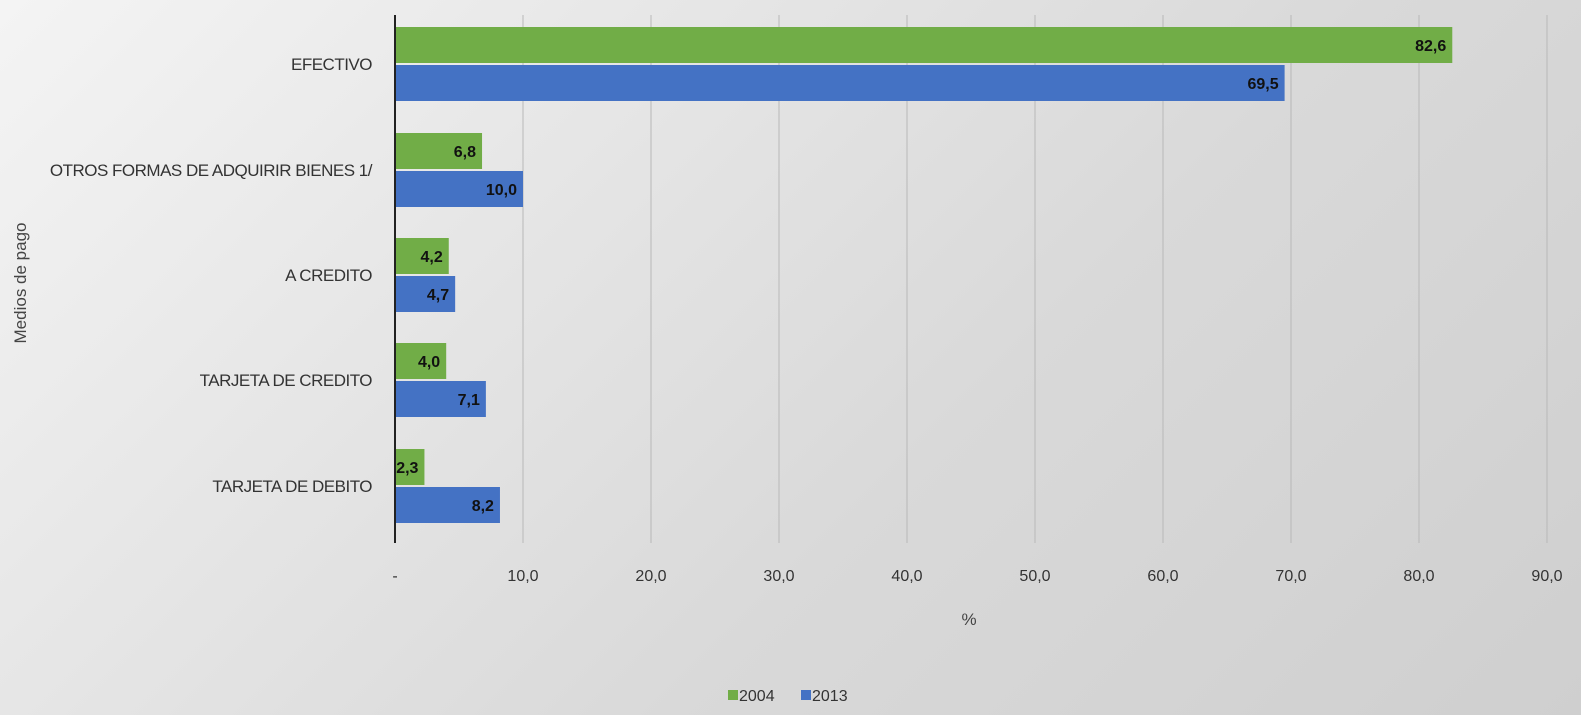  Describe the element at coordinates (968, 619) in the screenshot. I see `x-axis-title: %` at that location.